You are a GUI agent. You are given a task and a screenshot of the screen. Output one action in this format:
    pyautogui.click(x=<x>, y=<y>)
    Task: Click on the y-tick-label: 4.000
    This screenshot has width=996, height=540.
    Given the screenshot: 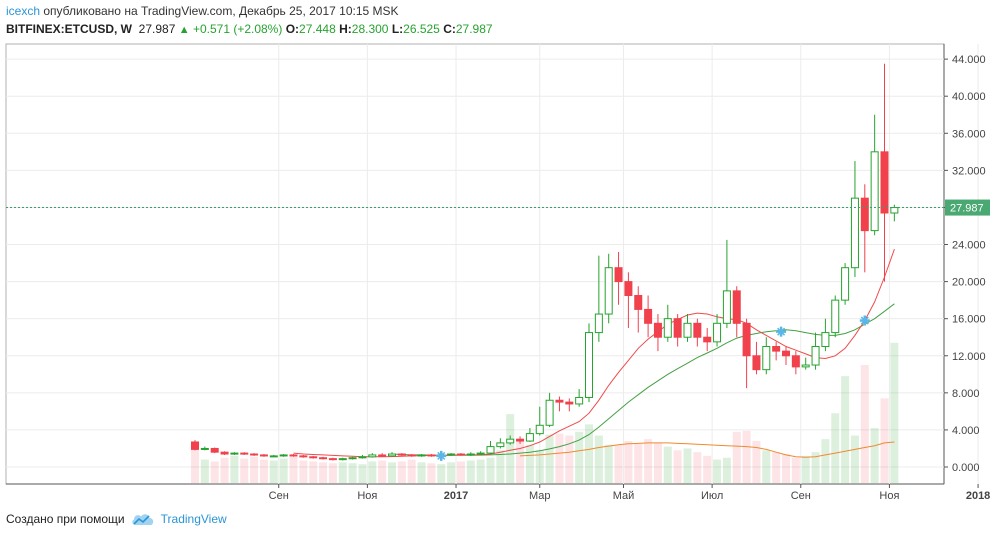 What is the action you would take?
    pyautogui.click(x=966, y=431)
    